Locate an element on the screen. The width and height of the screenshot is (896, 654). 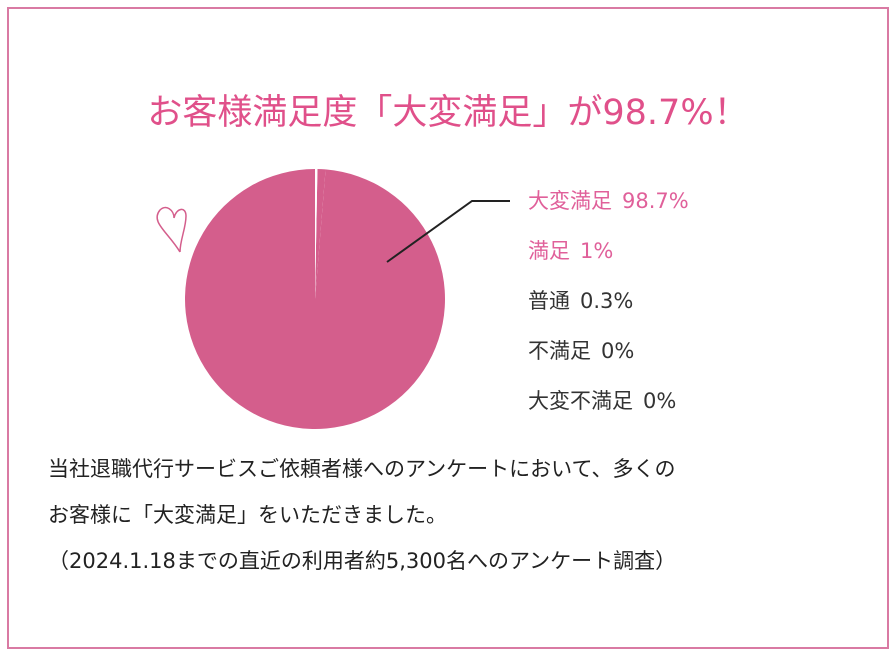
legend-entry: 不満足 0% is located at coordinates (581, 351).